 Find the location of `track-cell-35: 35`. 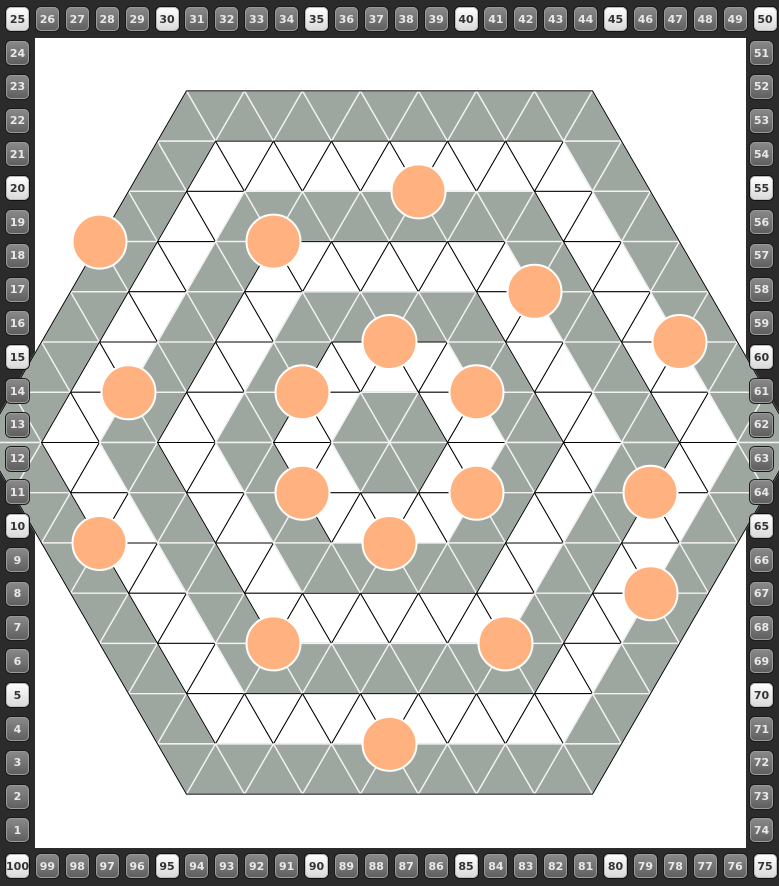

track-cell-35: 35 is located at coordinates (316, 19).